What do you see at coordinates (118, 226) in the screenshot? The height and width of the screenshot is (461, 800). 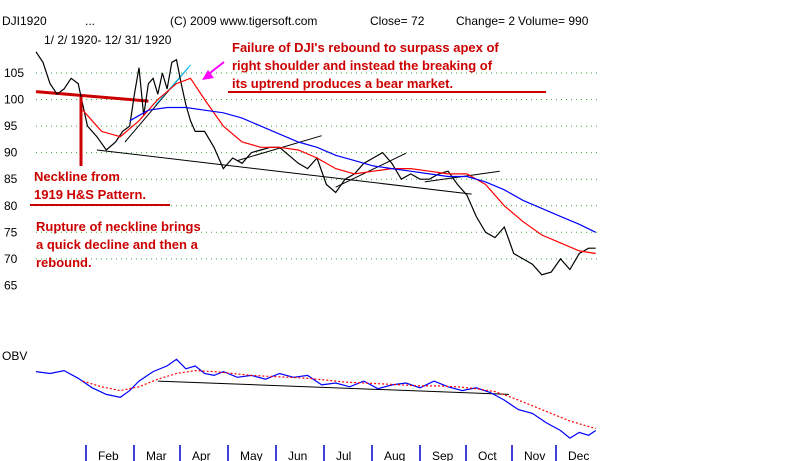 I see `annotation-rupture-1: Rupture of neckline brings` at bounding box center [118, 226].